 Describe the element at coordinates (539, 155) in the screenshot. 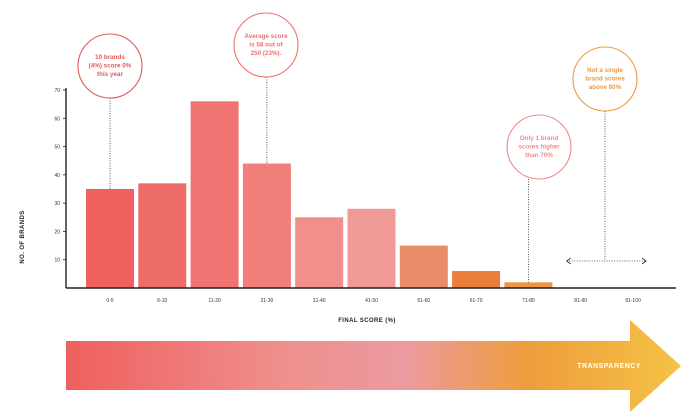

I see `callout-text: than 70%` at that location.